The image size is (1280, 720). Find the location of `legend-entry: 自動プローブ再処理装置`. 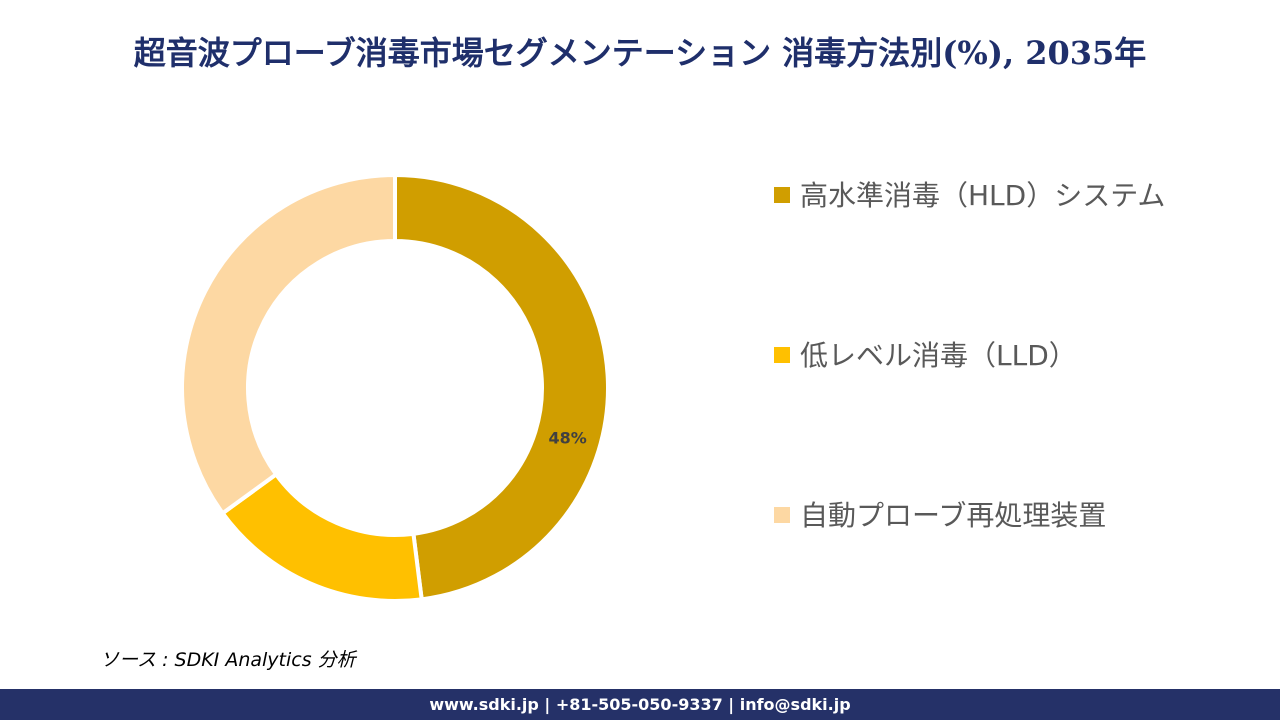

legend-entry: 自動プローブ再処理装置 is located at coordinates (975, 516).